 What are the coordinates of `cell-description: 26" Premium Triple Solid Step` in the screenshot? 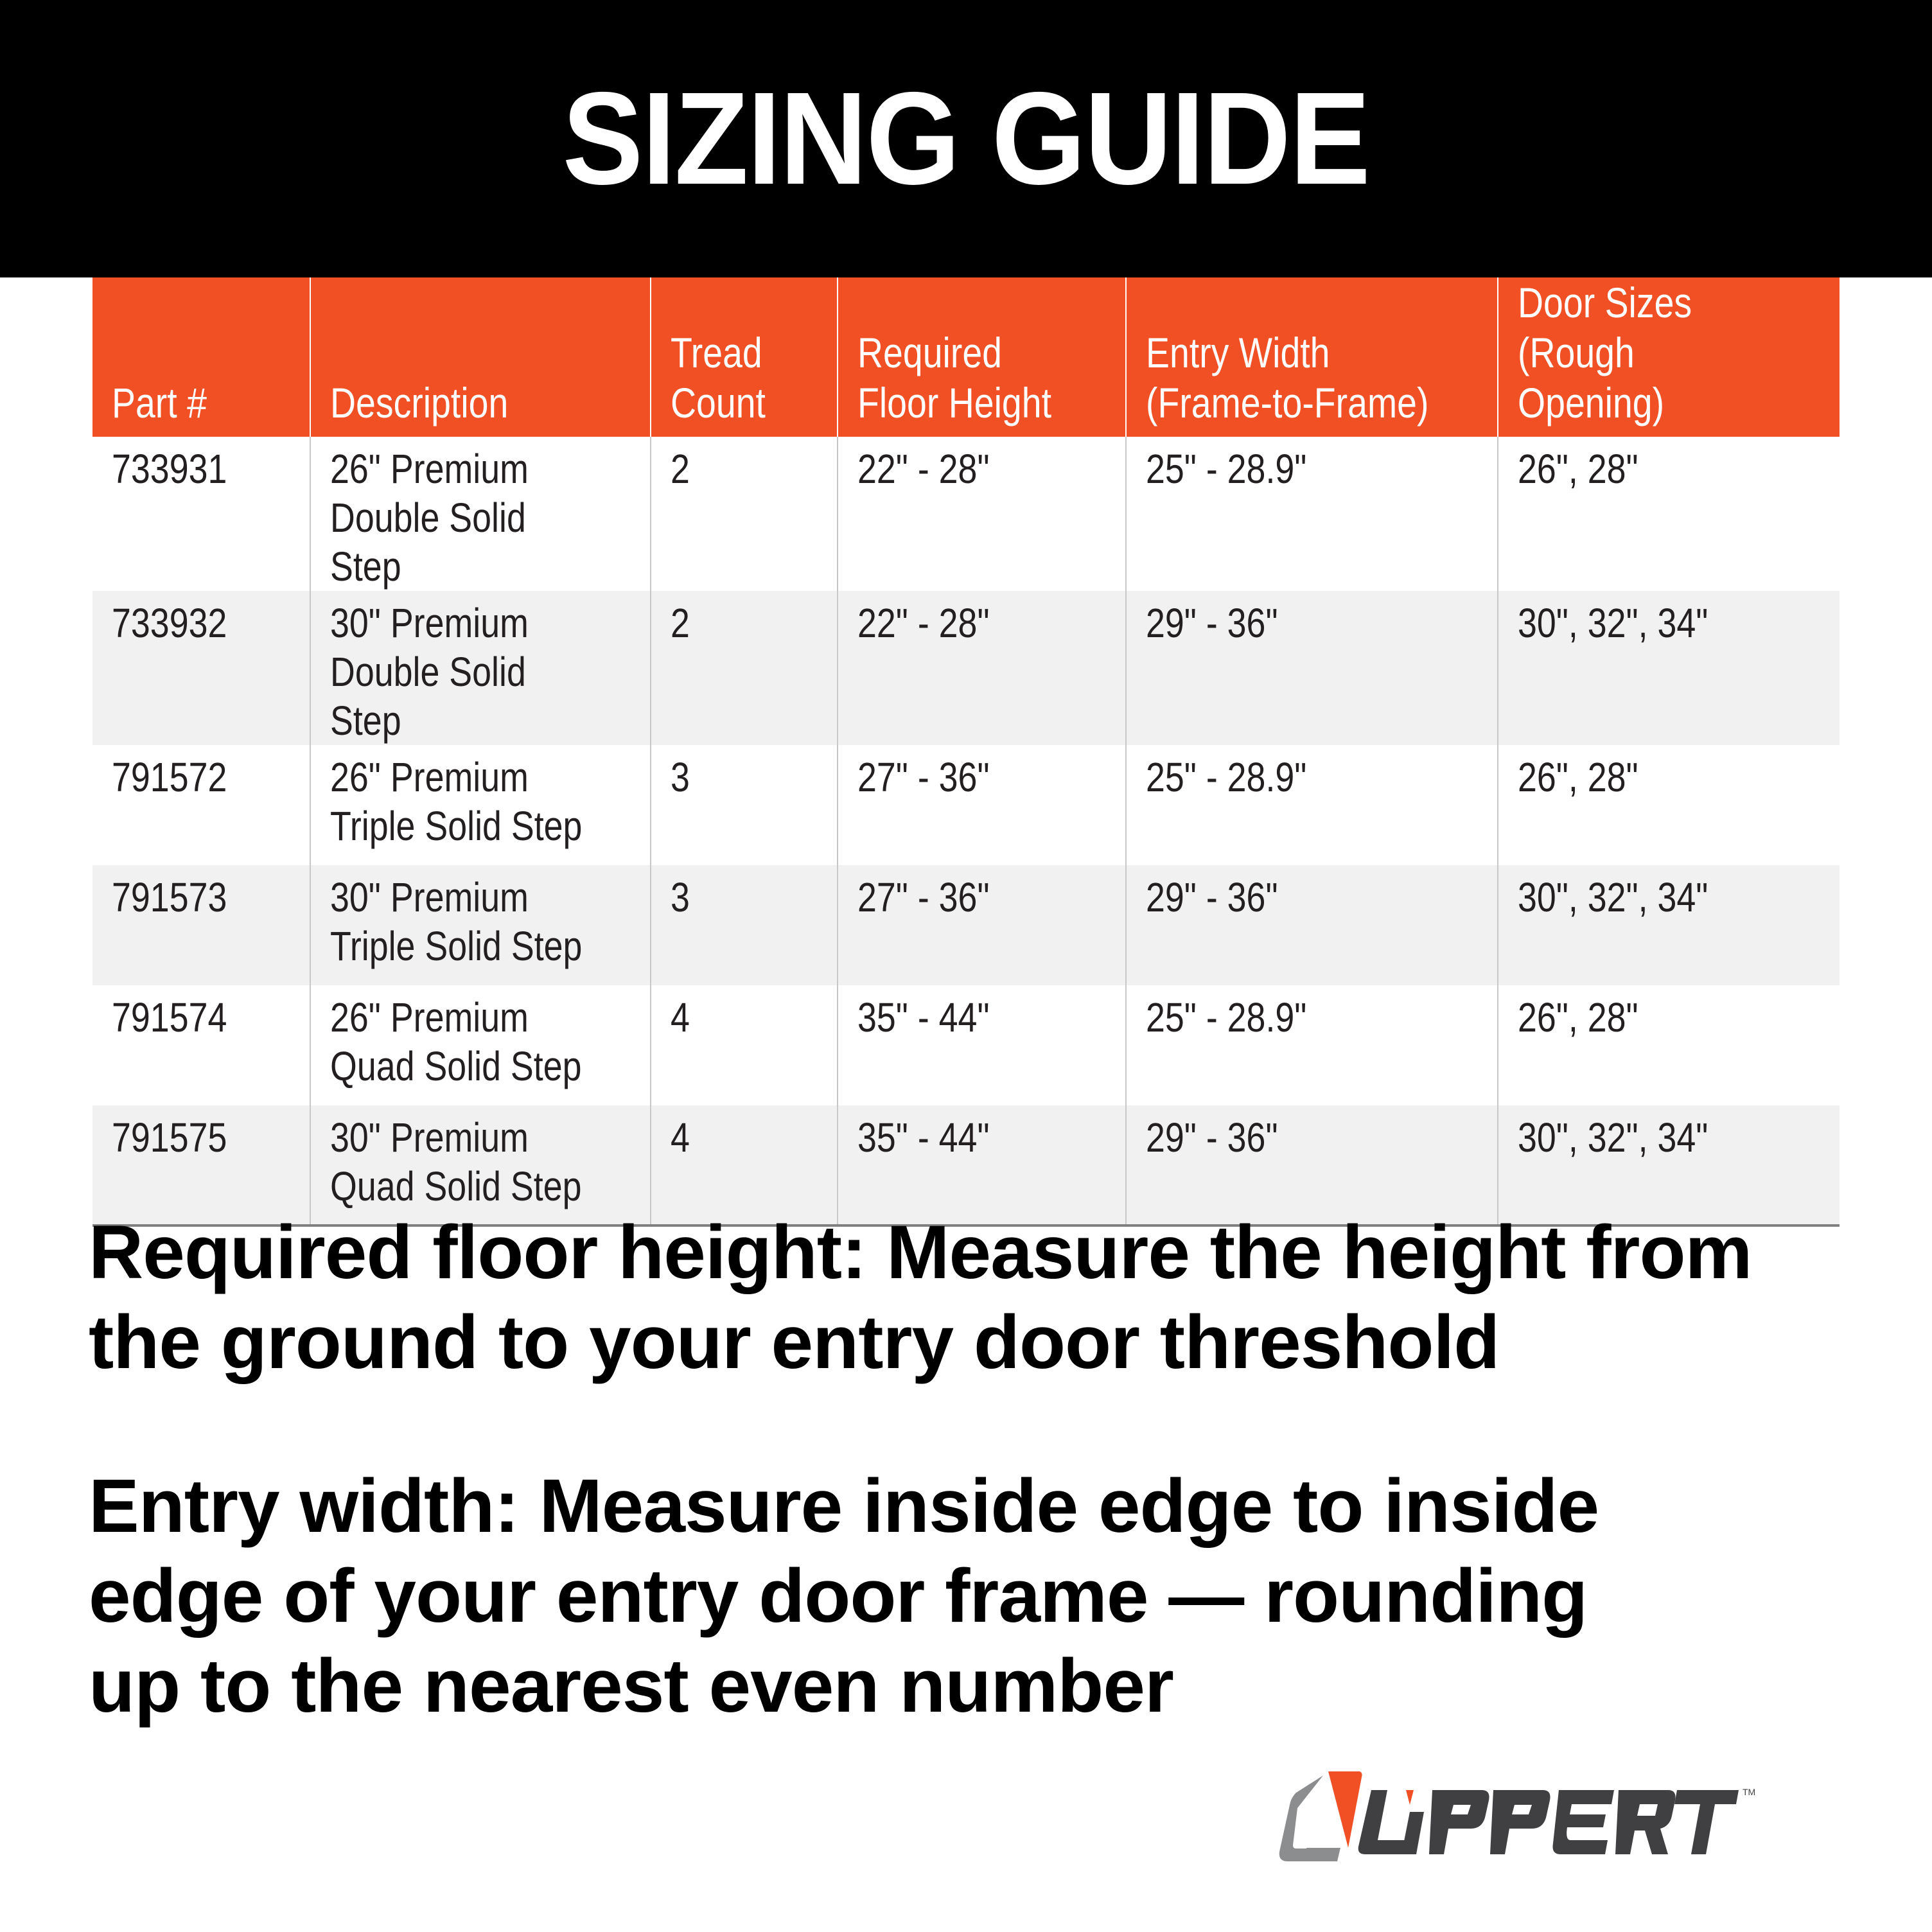 It's located at (480, 805).